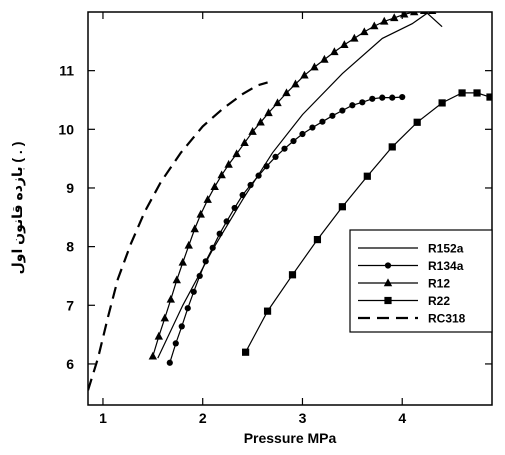  I want to click on x-tick-label: 2, so click(203, 418).